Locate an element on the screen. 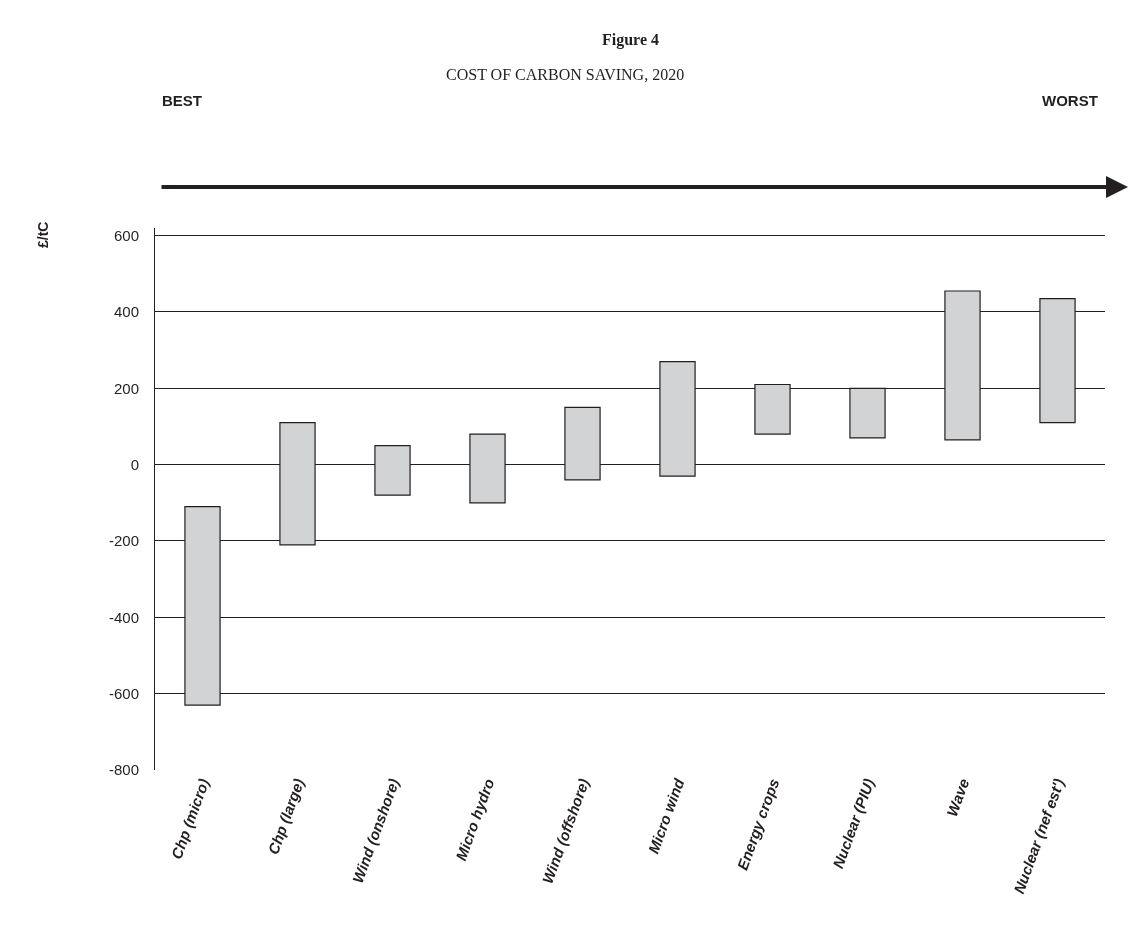  y-tick-label: 400 is located at coordinates (126, 312).